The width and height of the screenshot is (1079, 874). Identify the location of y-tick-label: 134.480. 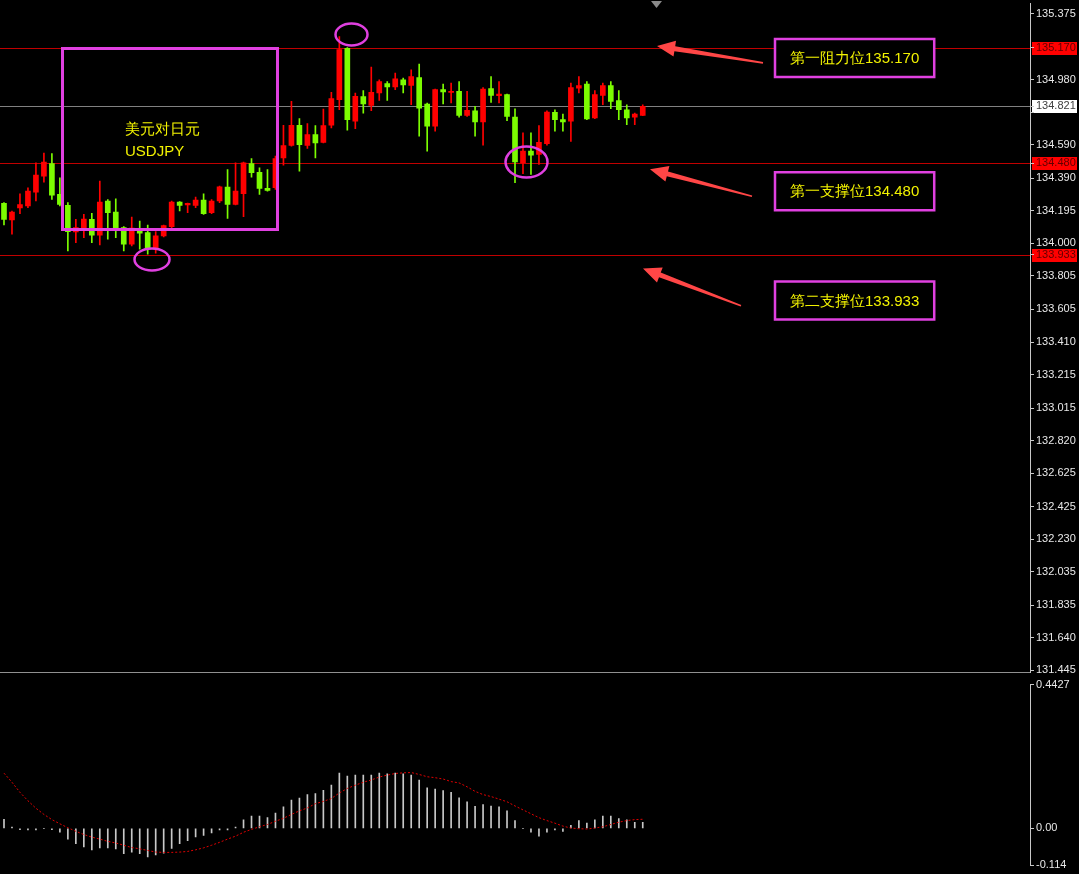
(1056, 162).